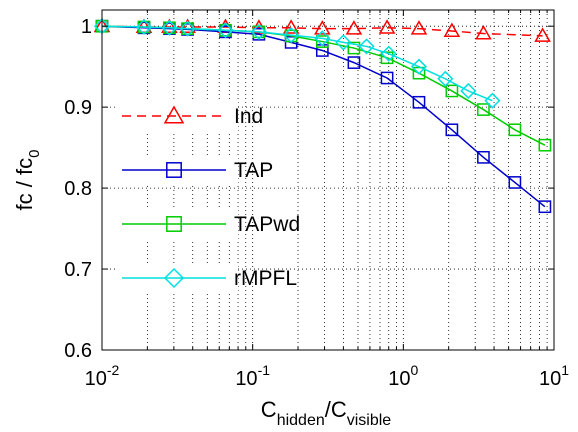 The height and width of the screenshot is (432, 578). What do you see at coordinates (24, 184) in the screenshot?
I see `y-axis-label-main: fc / fc` at bounding box center [24, 184].